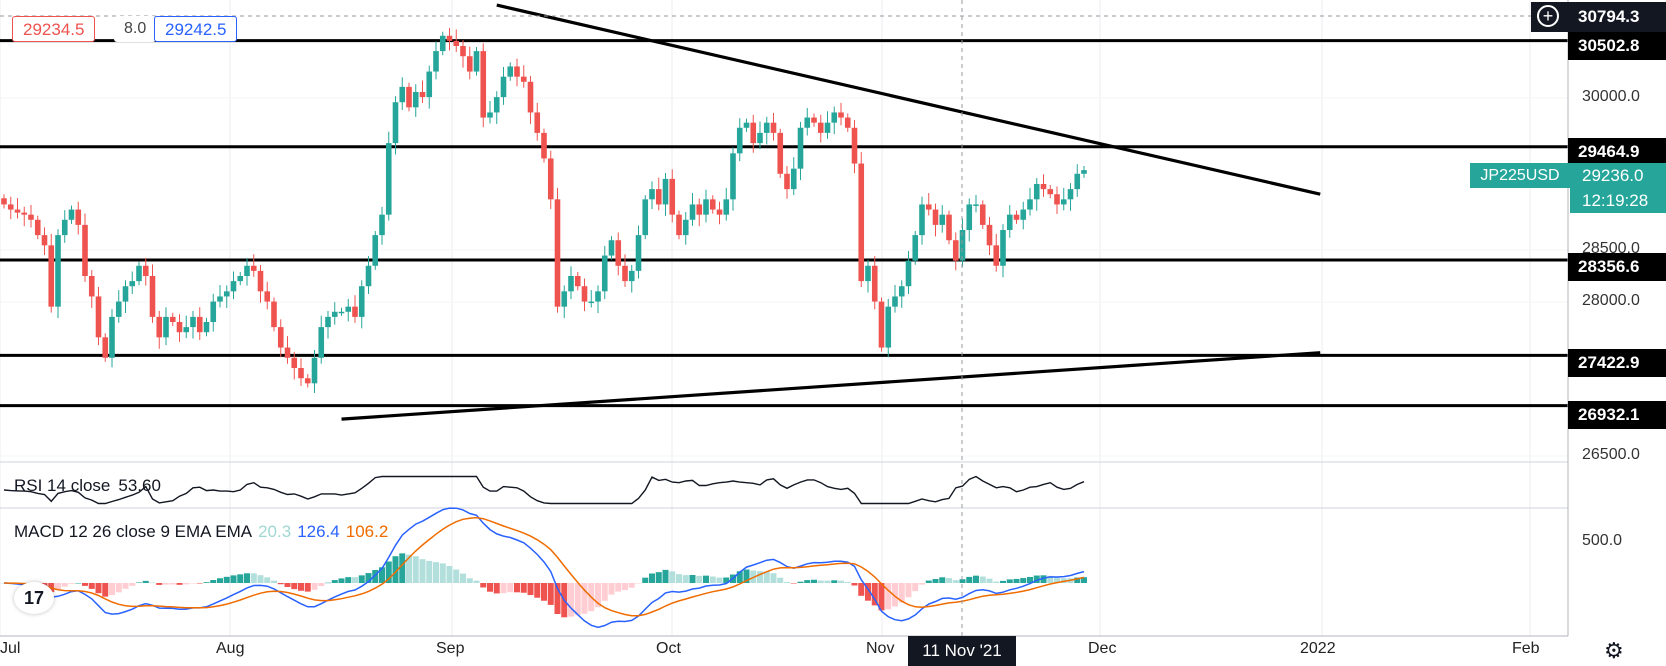 The height and width of the screenshot is (666, 1666). Describe the element at coordinates (62, 485) in the screenshot. I see `rsi-label: RSI 14 close` at that location.